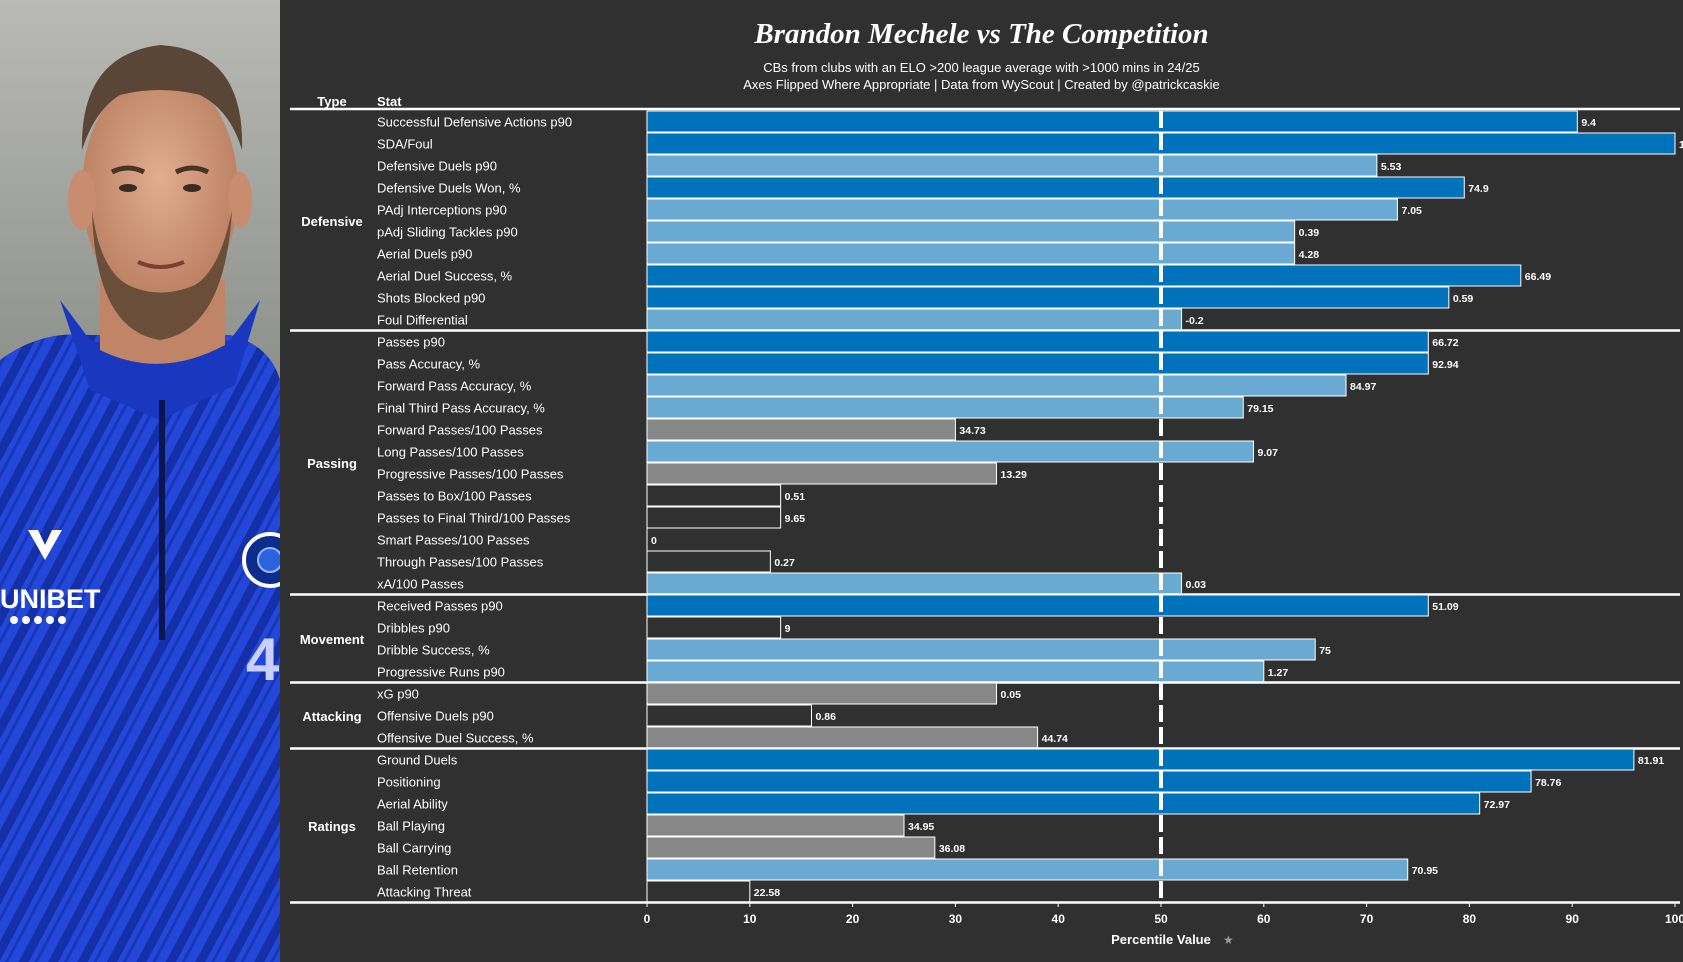 Image resolution: width=1683 pixels, height=962 pixels. What do you see at coordinates (470, 474) in the screenshot?
I see `stat-label: Progressive Passes/100 Passes` at bounding box center [470, 474].